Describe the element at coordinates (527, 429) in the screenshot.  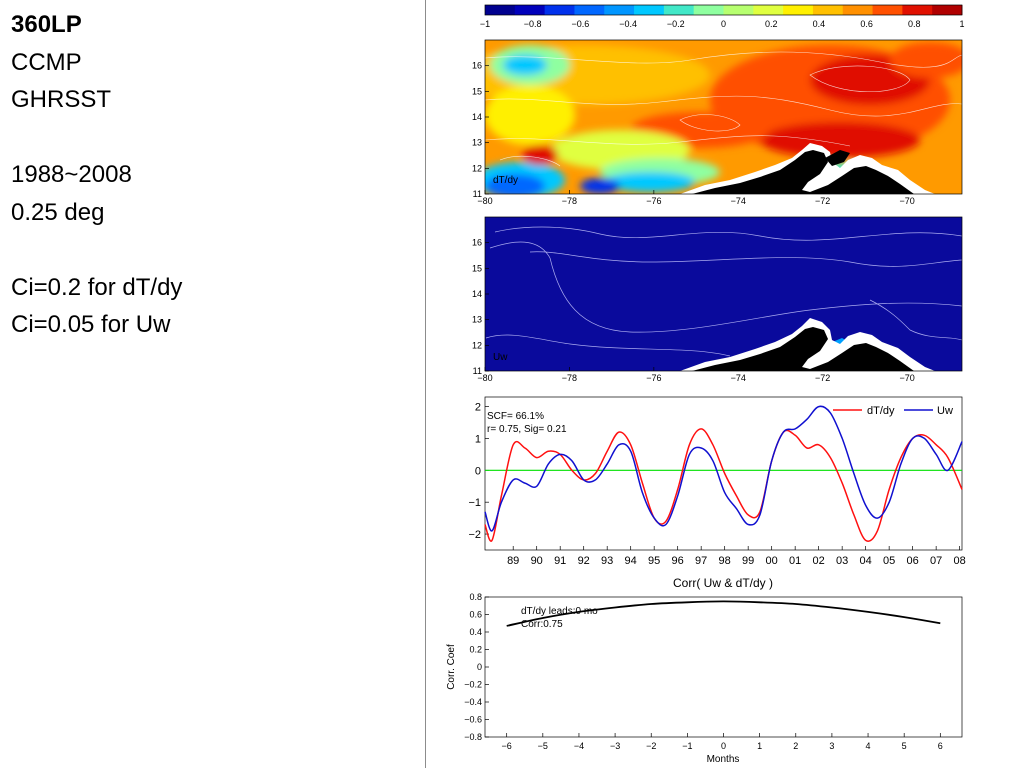
I see `r-sig-annotation: r= 0.75, Sig= 0.21` at that location.